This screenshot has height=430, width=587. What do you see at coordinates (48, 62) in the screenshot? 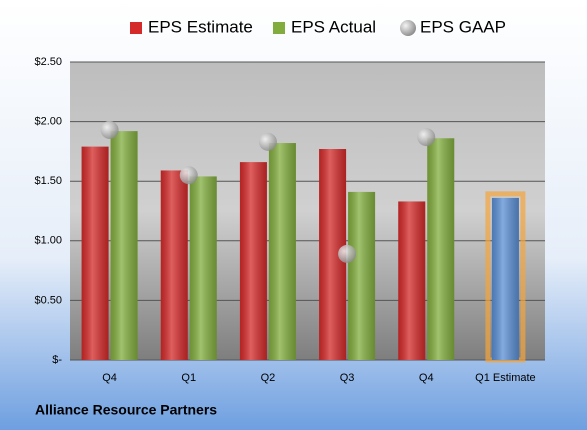
I see `y-tick-label: $2.50` at bounding box center [48, 62].